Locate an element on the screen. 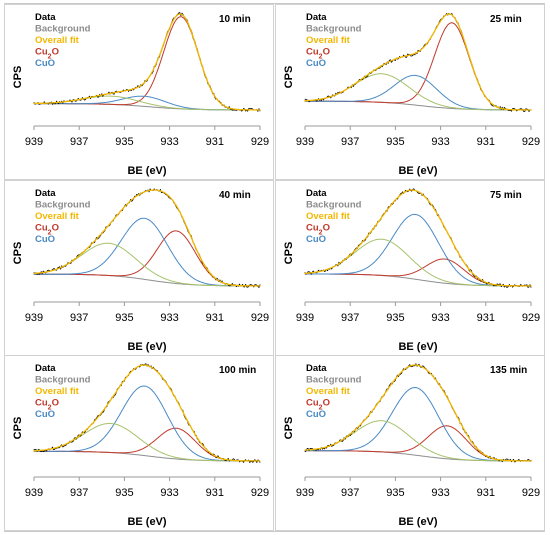 This screenshot has height=535, width=550. data-trace is located at coordinates (418, 62).